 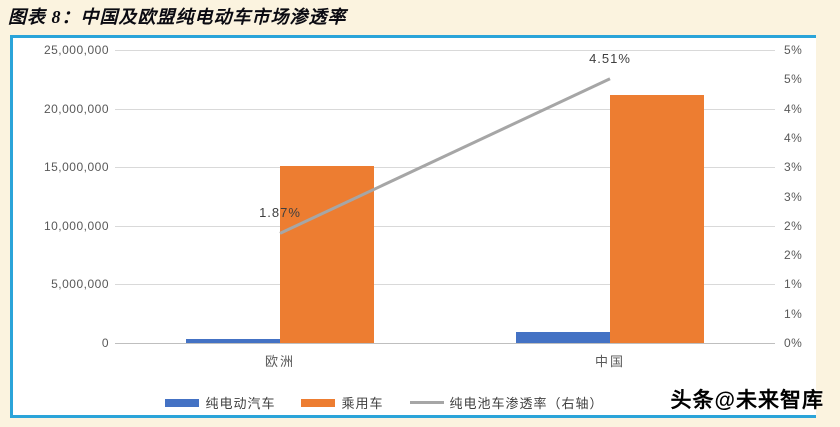 What do you see at coordinates (793, 343) in the screenshot?
I see `right-axis-tick-label: 0%` at bounding box center [793, 343].